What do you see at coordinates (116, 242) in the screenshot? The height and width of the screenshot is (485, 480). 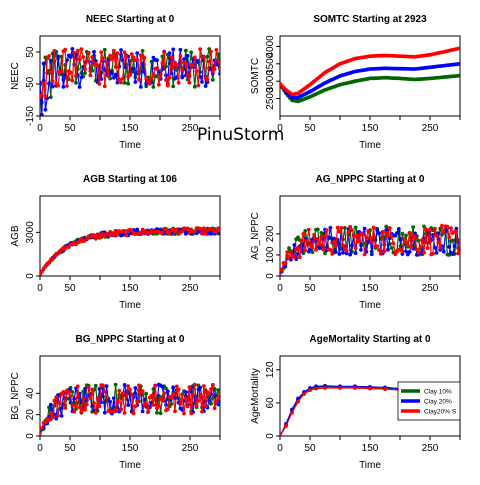 I see `panel-3: AGB Starting at 1060 50 150 25003000TimeAGB` at bounding box center [116, 242].